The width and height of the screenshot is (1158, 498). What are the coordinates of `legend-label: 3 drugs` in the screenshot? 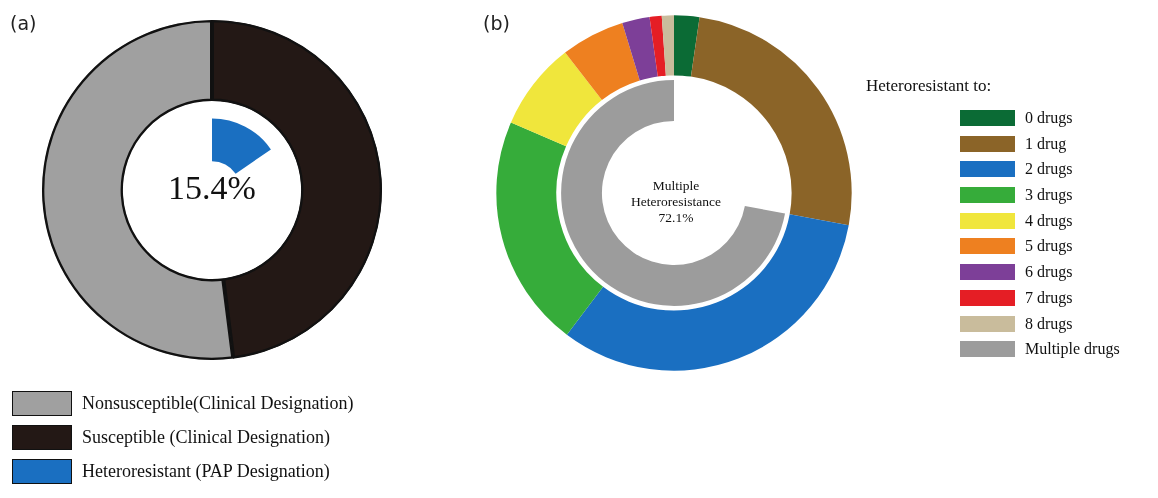 It's located at (1049, 195).